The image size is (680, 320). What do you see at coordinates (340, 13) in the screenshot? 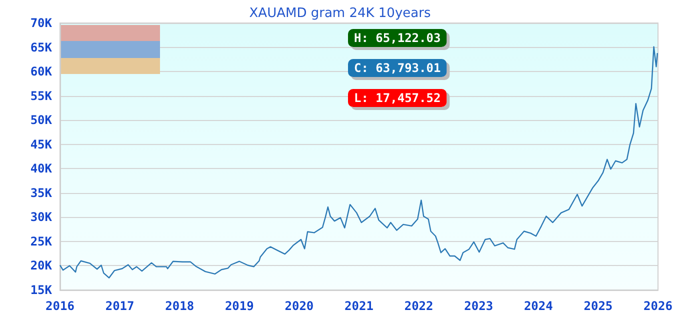
I see `chart-title: XAUAMD gram 24K 10years` at bounding box center [340, 13].